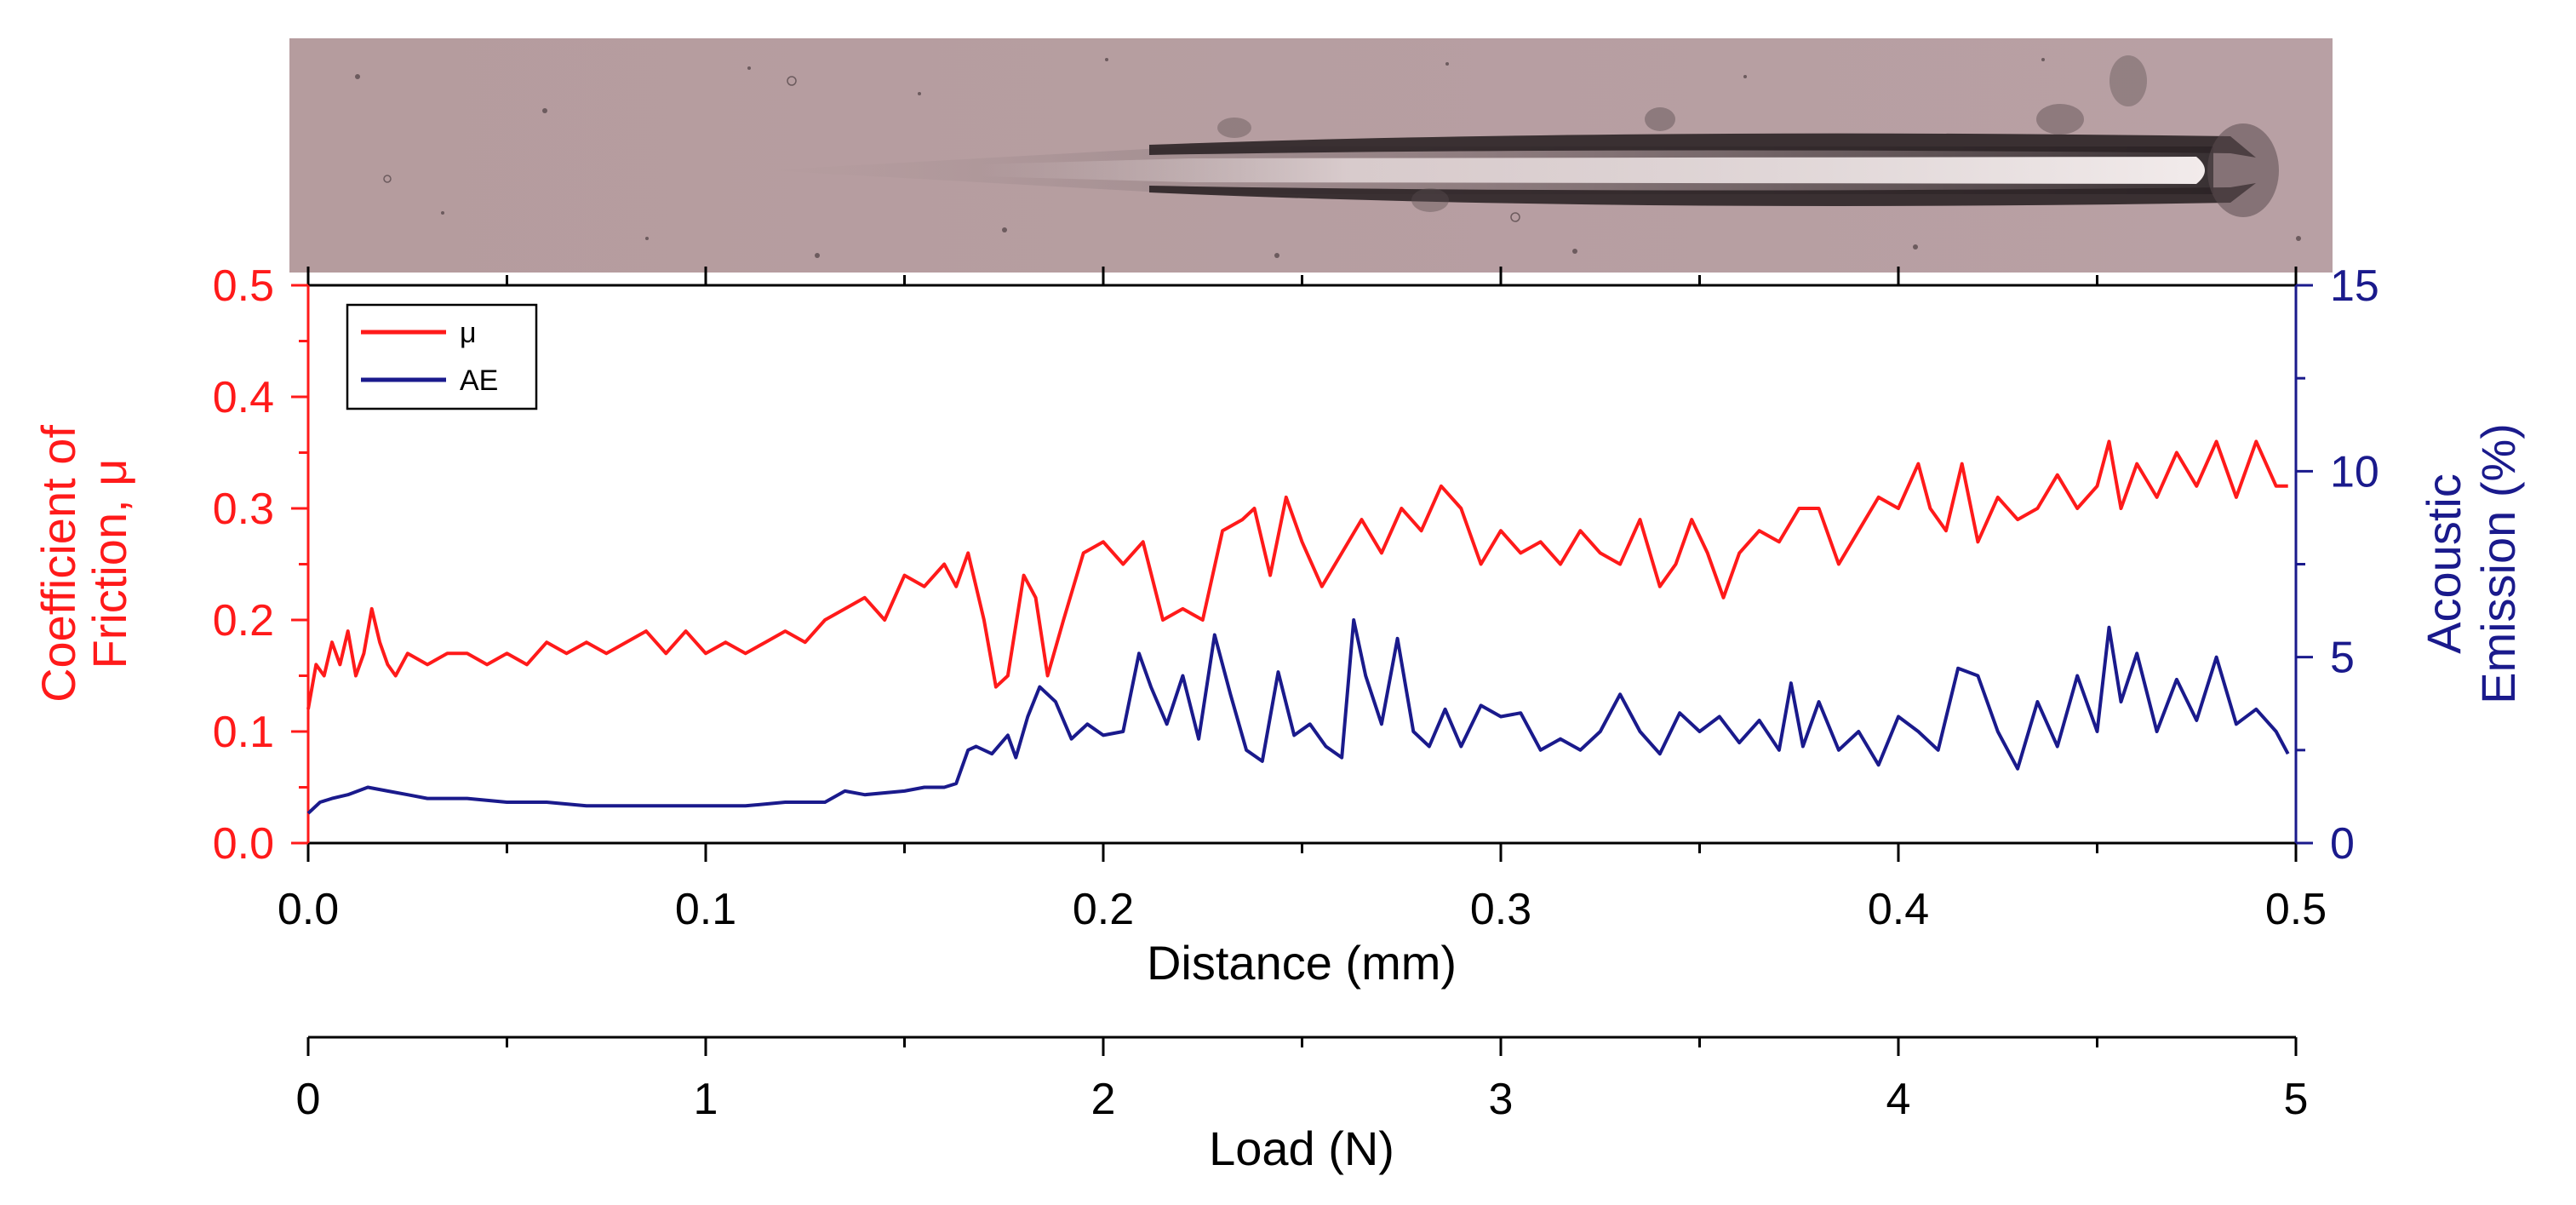  What do you see at coordinates (1104, 909) in the screenshot?
I see `x-tick-label: 0.2` at bounding box center [1104, 909].